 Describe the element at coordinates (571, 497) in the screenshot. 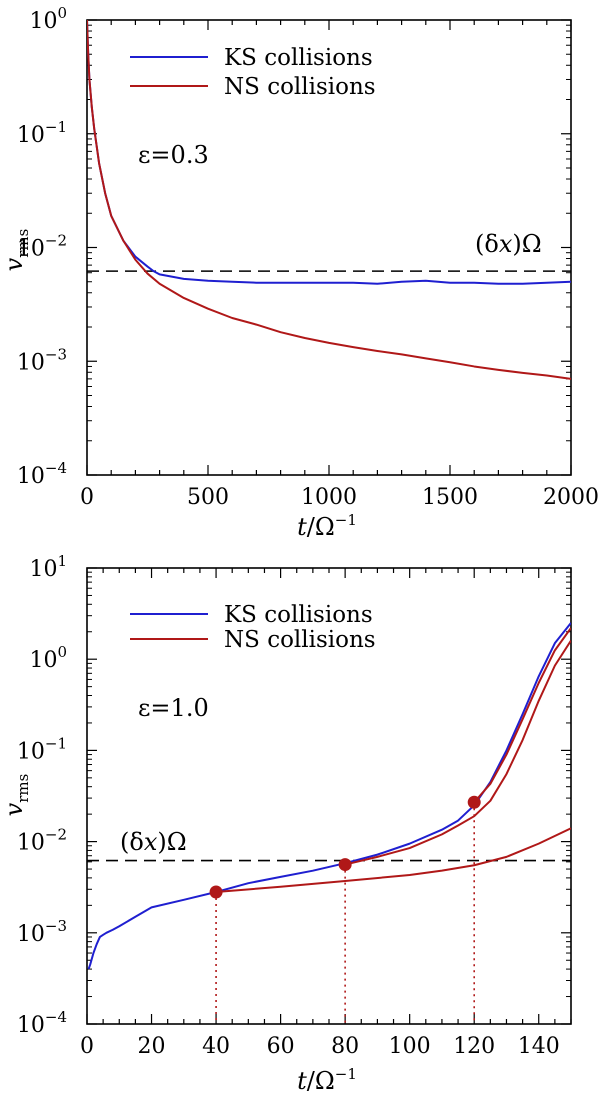

I see `x-tick-label: 2000` at that location.